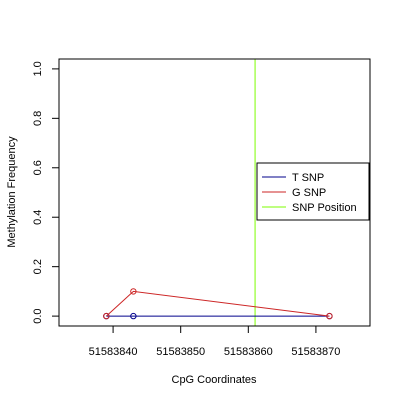 The width and height of the screenshot is (400, 400). I want to click on y-axis-label: Methylation Frequency, so click(12, 192).